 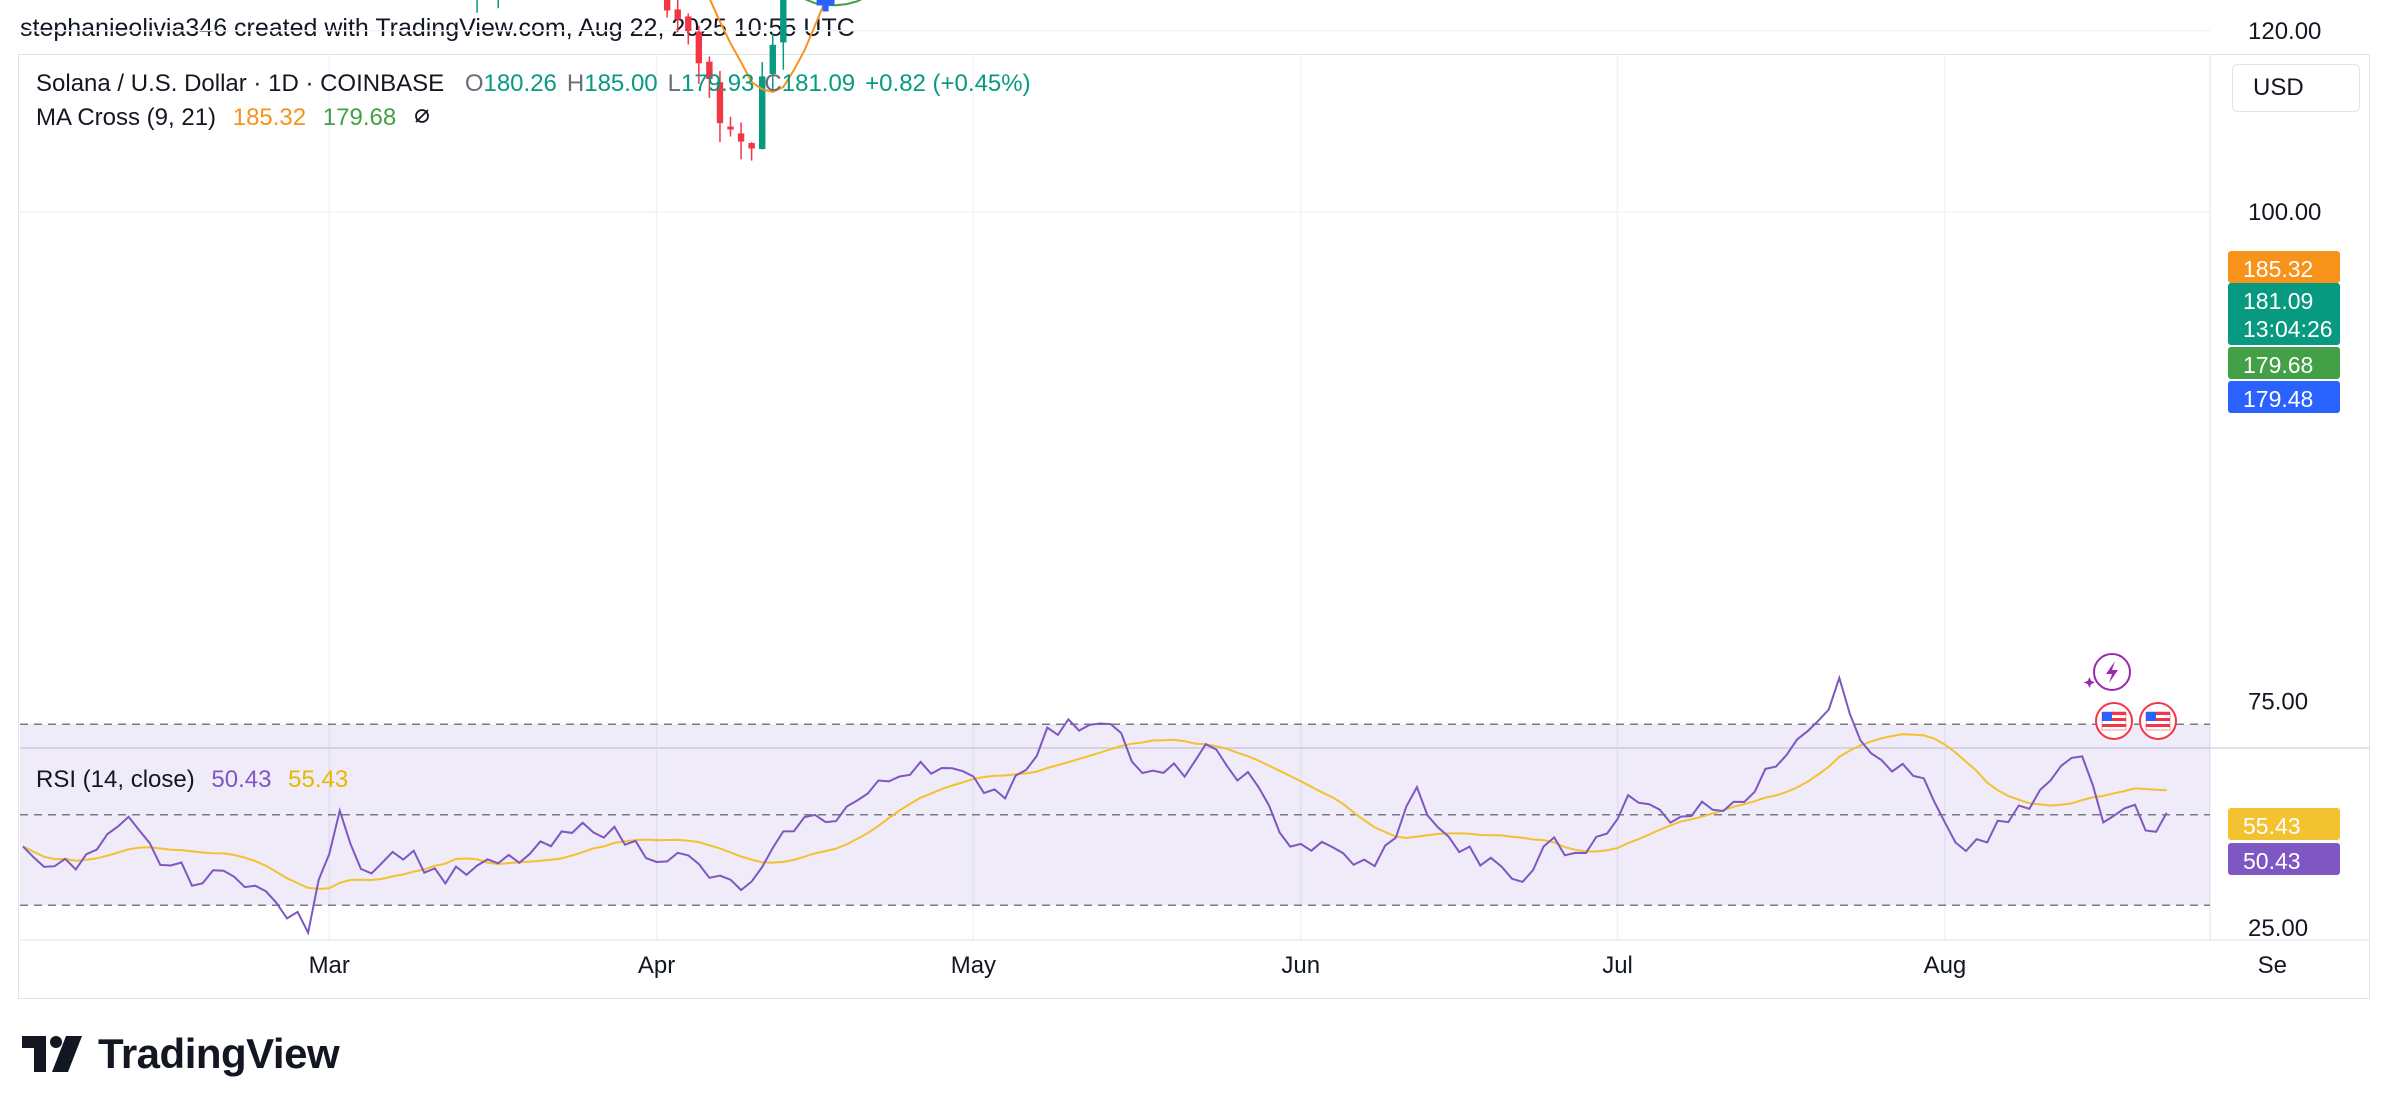 I want to click on ma-cross-label: MA Cross (9, 21), so click(x=126, y=117).